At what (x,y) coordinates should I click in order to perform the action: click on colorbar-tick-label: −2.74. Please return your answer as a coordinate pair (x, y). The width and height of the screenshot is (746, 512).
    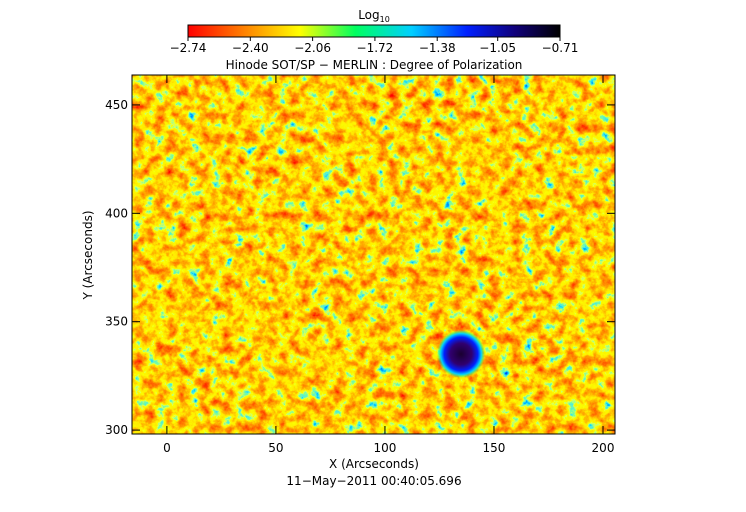
    Looking at the image, I should click on (188, 48).